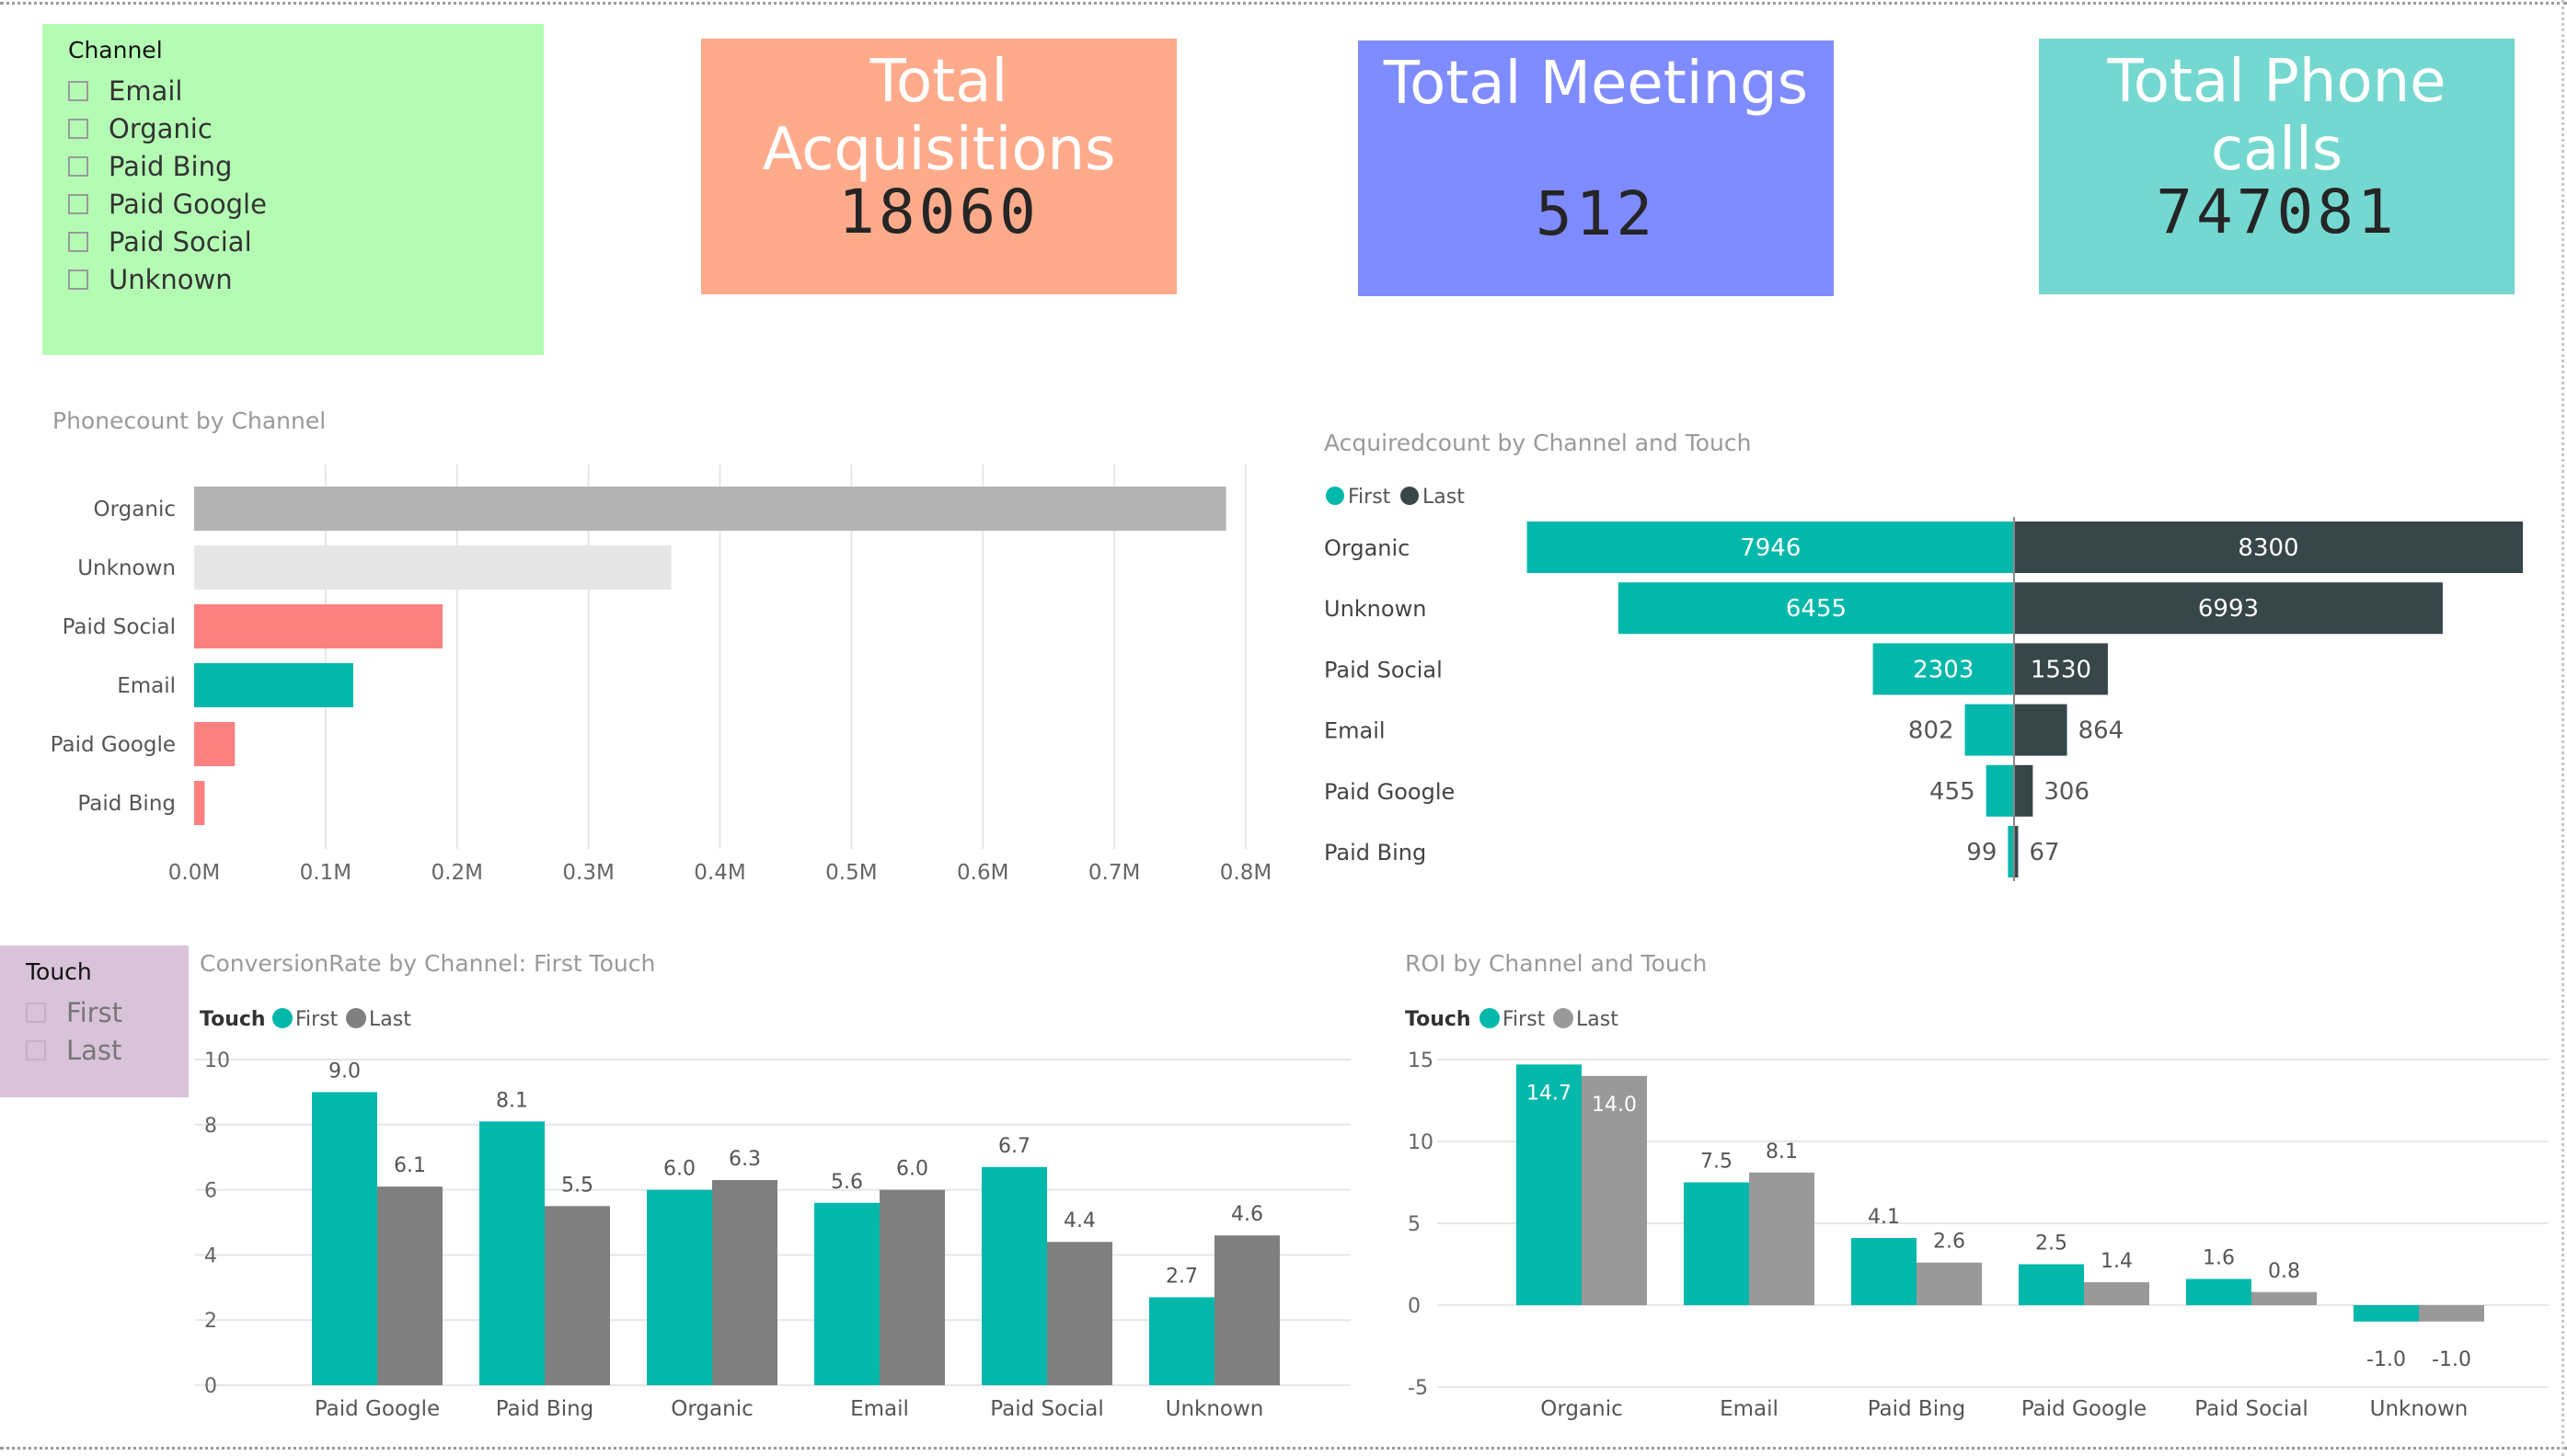 This screenshot has width=2567, height=1456. I want to click on data-label-first: 802, so click(1931, 731).